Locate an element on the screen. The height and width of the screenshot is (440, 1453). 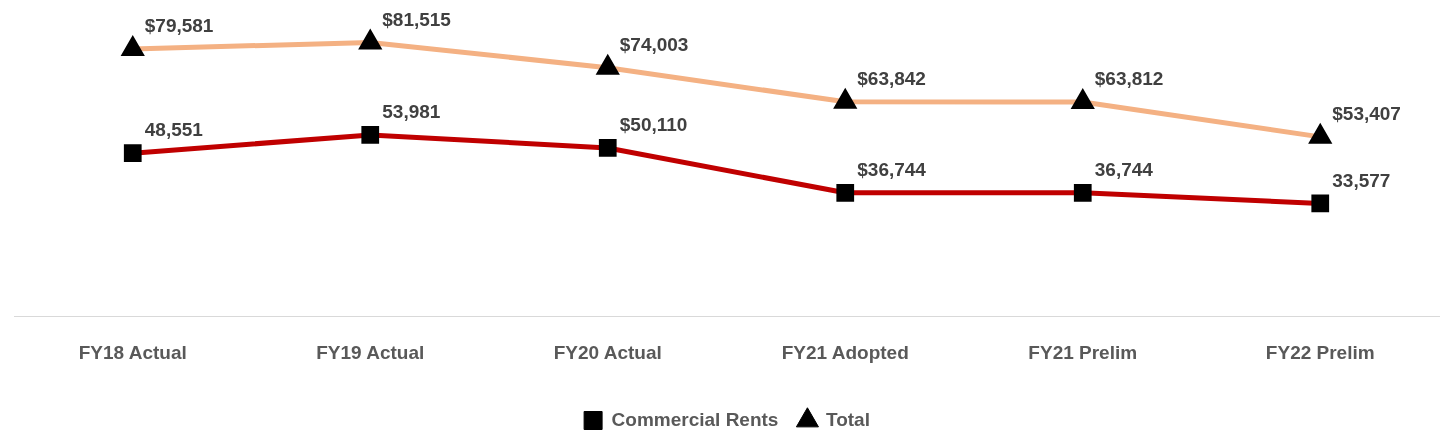
legend-label: Commercial Rents is located at coordinates (695, 419).